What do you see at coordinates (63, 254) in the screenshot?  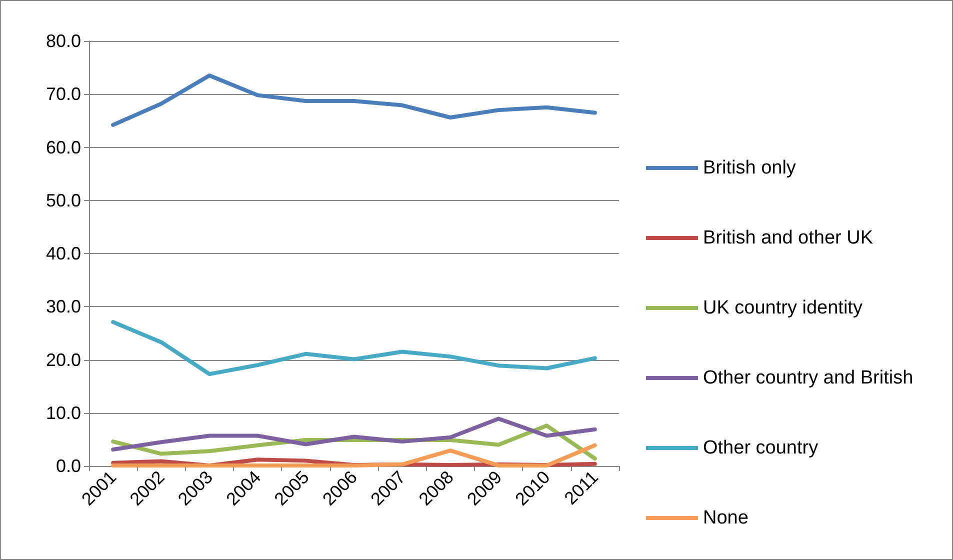 I see `y-tick-label: 40.0` at bounding box center [63, 254].